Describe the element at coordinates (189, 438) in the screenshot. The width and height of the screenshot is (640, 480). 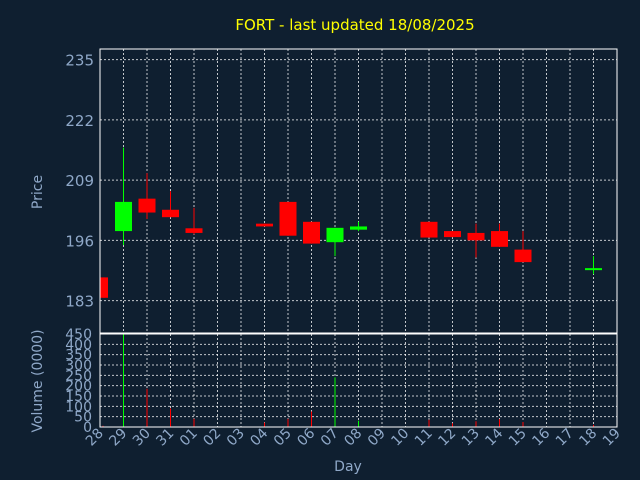
I see `x-tick-label: 01` at that location.